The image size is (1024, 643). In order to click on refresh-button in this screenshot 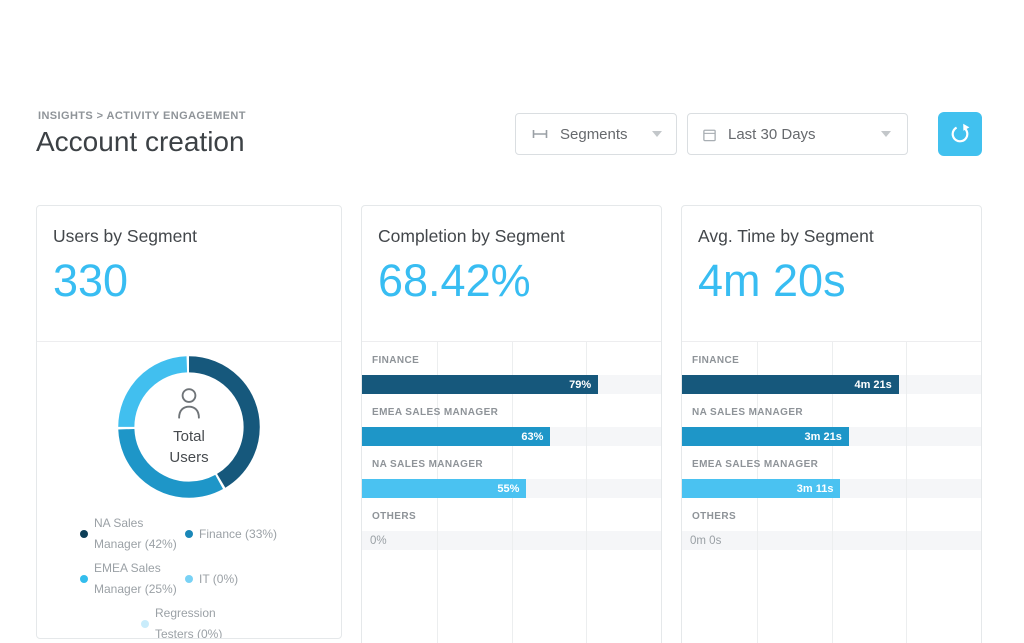, I will do `click(960, 134)`.